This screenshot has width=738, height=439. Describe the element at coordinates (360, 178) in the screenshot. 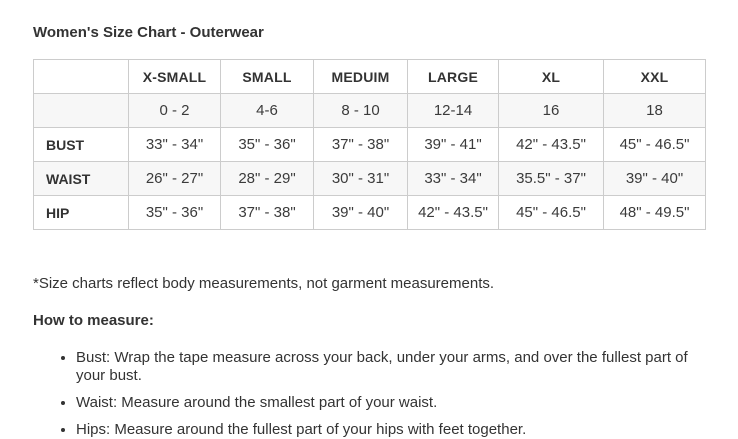

I see `table-cell: 30" - 31"` at that location.